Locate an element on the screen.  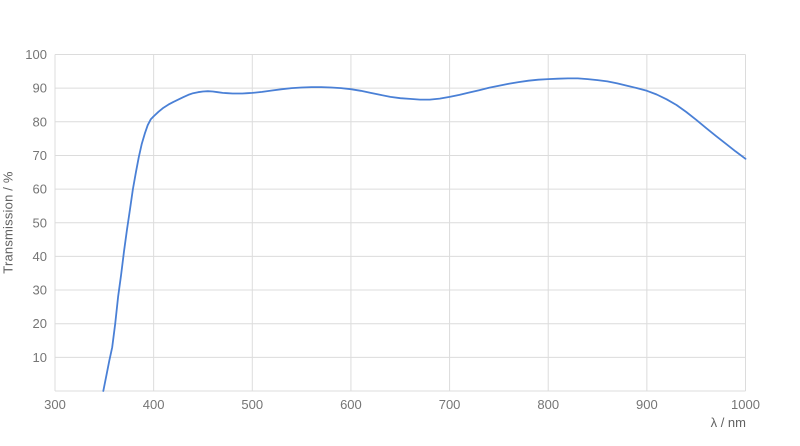
x-tick-label: 800 is located at coordinates (548, 404).